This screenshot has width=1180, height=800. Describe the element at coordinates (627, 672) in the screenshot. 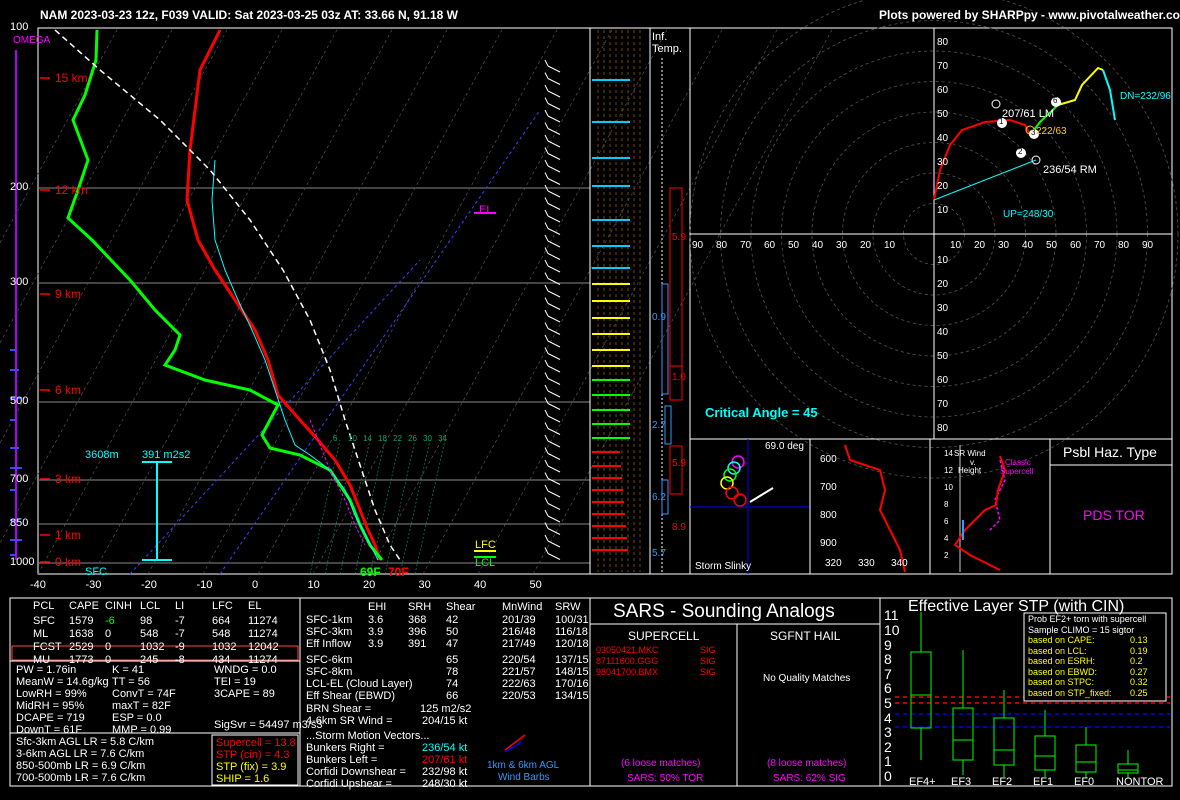

I see `sars-match: 98041700.BMX` at that location.